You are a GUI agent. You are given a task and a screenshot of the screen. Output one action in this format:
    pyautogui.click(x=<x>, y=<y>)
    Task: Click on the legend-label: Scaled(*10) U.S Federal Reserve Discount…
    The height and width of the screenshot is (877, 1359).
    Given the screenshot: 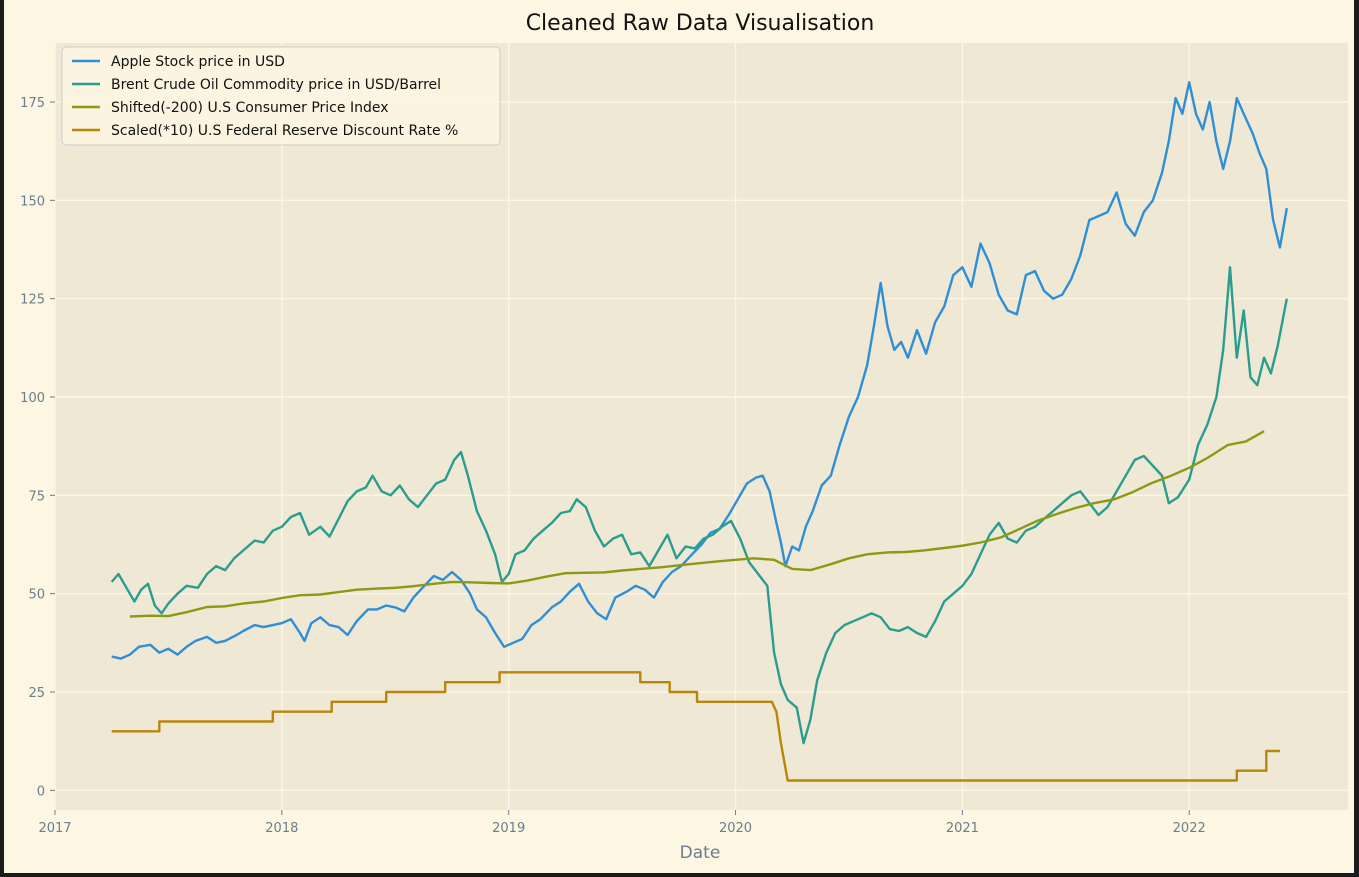 What is the action you would take?
    pyautogui.click(x=284, y=131)
    